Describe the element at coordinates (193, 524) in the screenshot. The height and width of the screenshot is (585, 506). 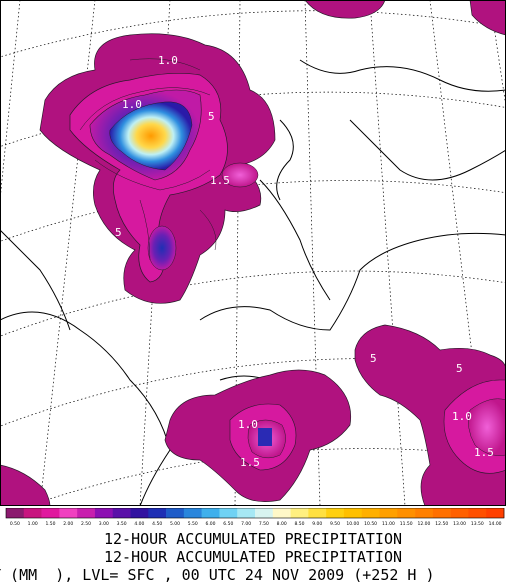
I see `colorbar-label: 5.50` at that location.